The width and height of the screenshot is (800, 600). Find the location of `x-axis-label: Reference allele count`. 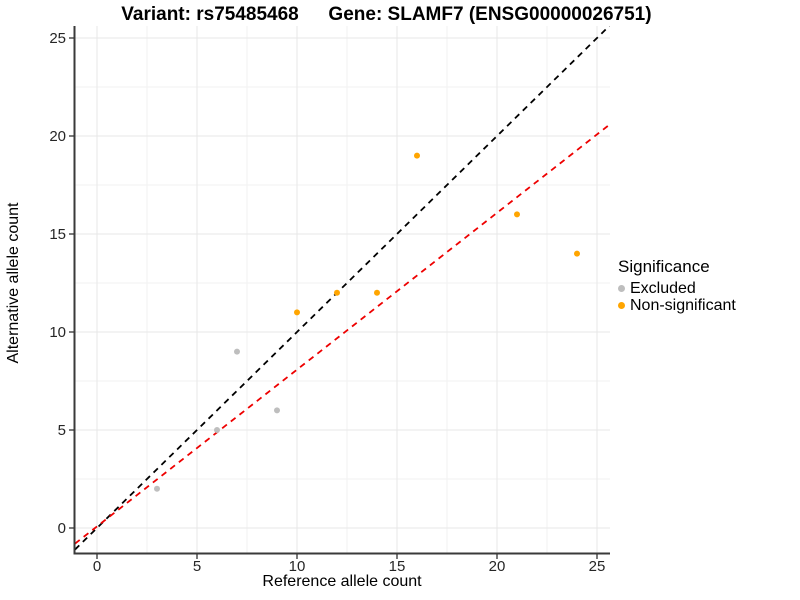

x-axis-label: Reference allele count is located at coordinates (342, 581).